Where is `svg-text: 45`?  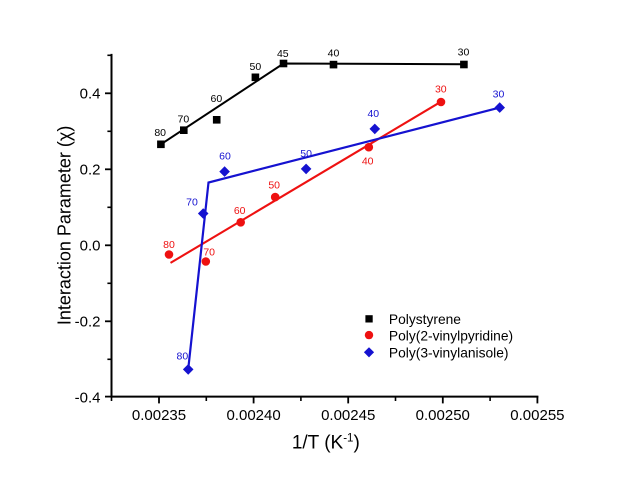
svg-text: 45 is located at coordinates (283, 54).